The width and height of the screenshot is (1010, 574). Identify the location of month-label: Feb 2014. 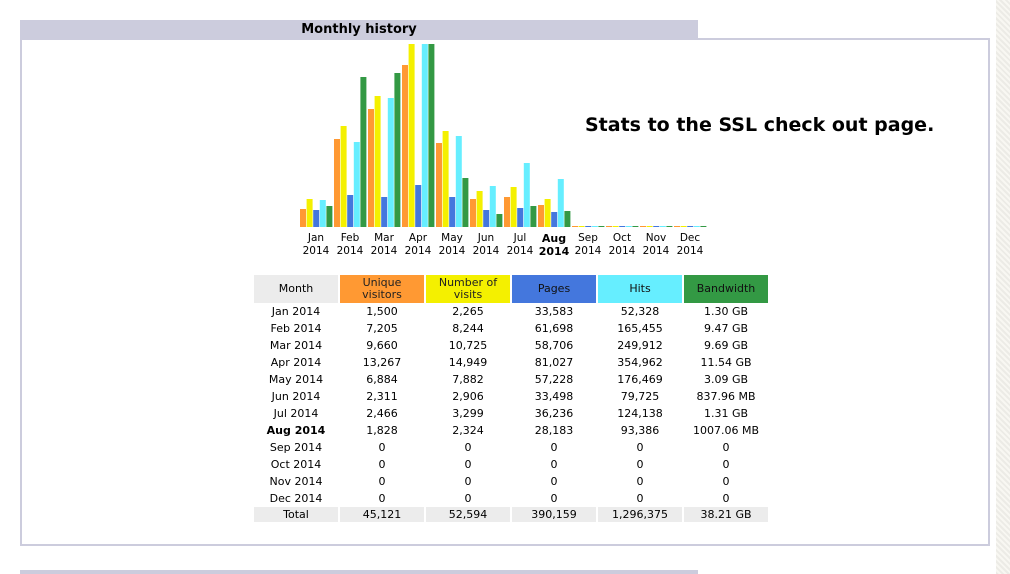
(350, 245).